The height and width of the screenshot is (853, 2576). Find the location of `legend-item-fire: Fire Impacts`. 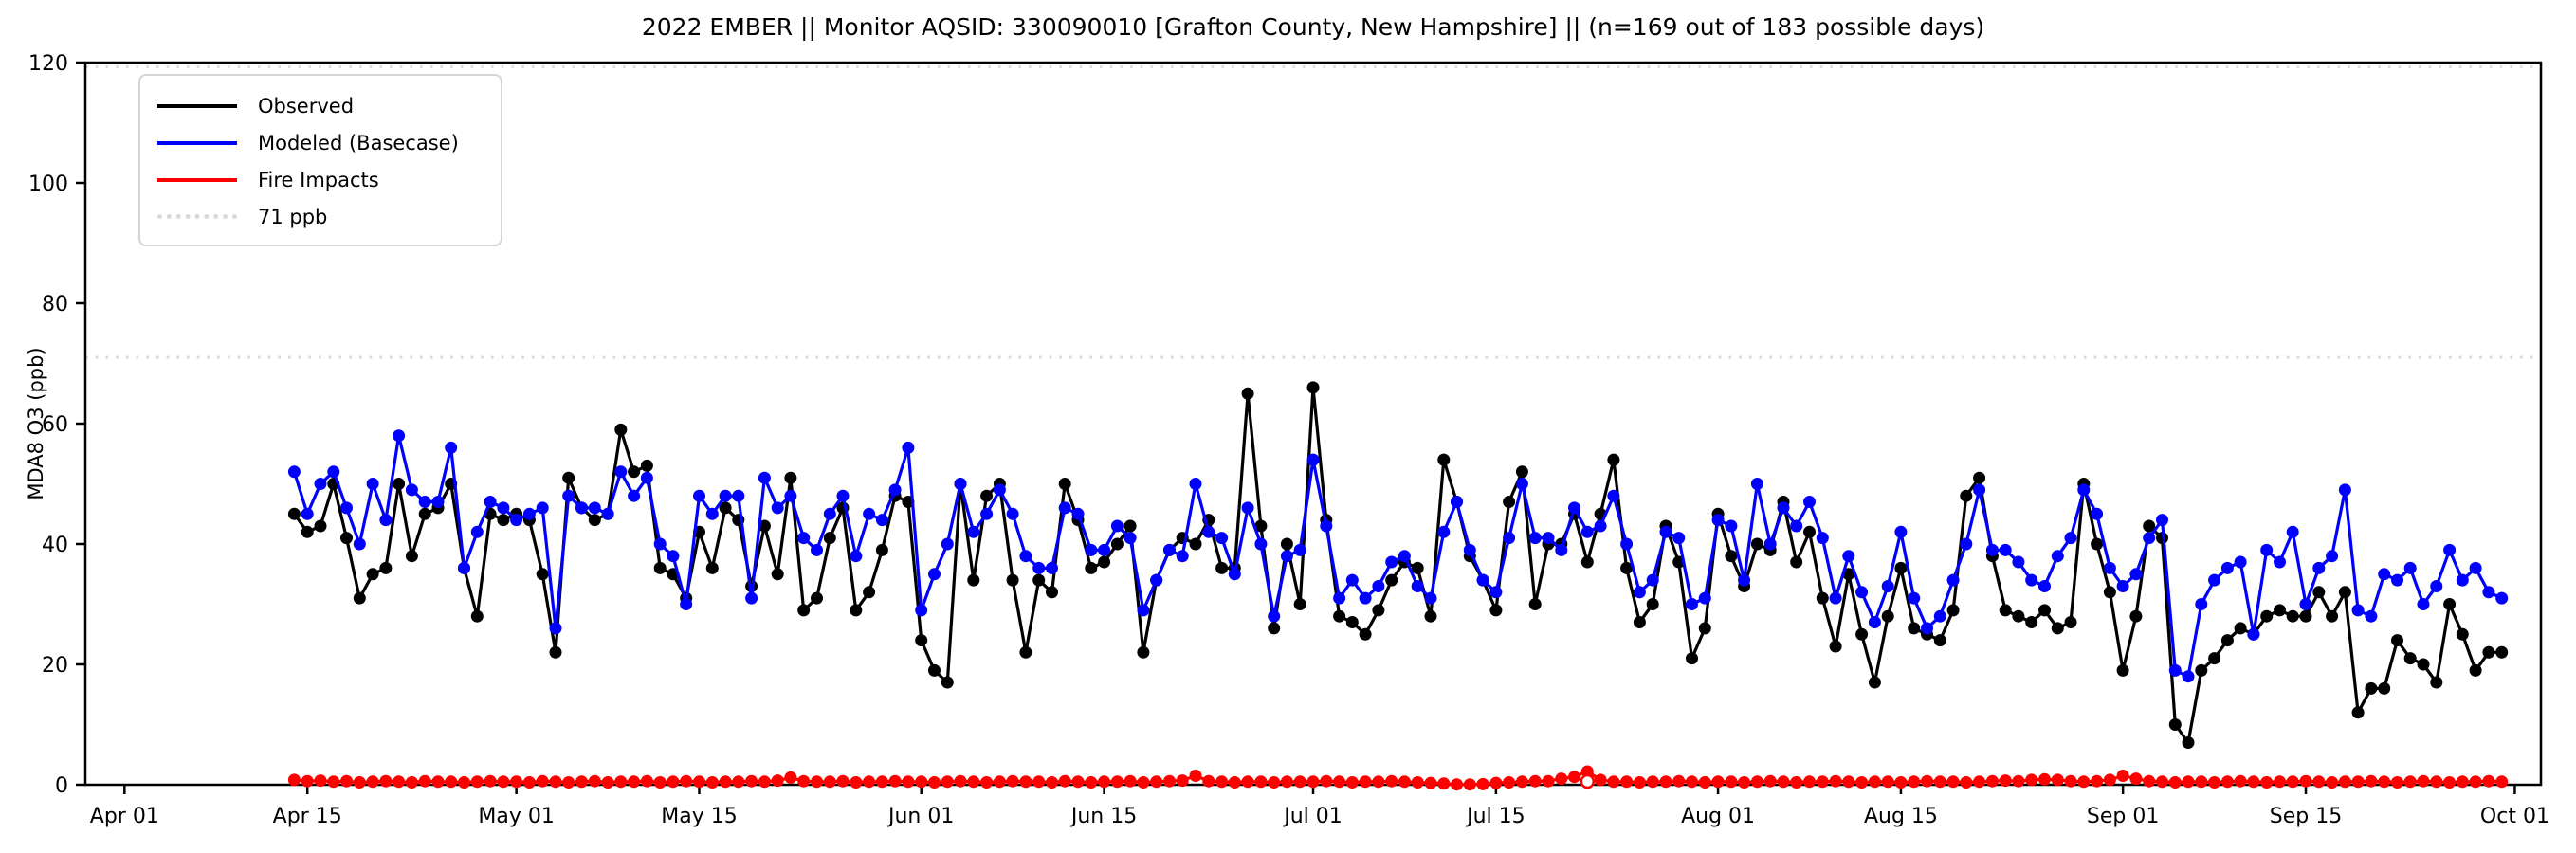

legend-item-fire: Fire Impacts is located at coordinates (321, 179).